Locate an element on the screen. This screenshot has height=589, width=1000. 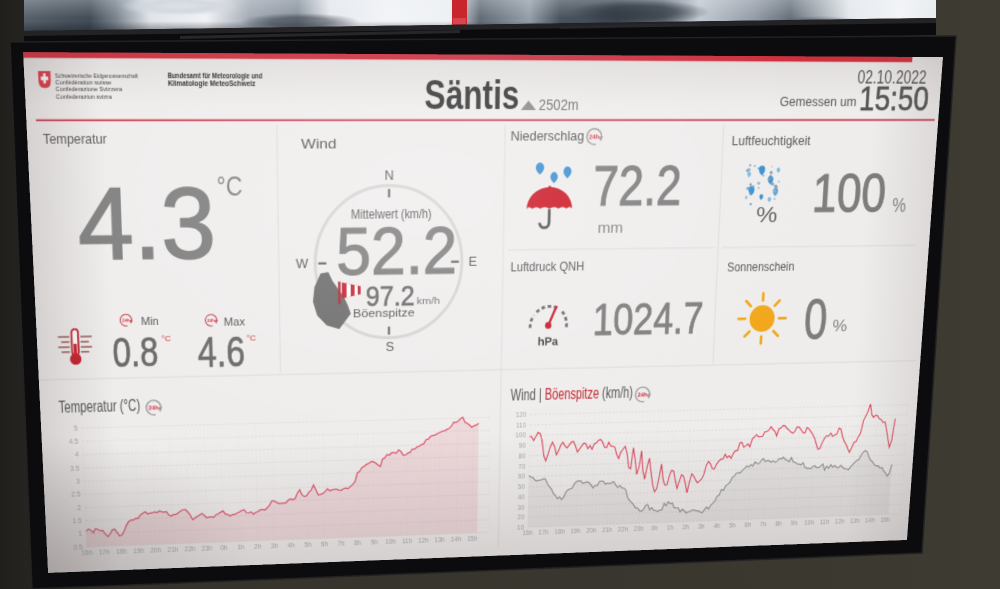
svg-text: Gemessen um is located at coordinates (817, 101).